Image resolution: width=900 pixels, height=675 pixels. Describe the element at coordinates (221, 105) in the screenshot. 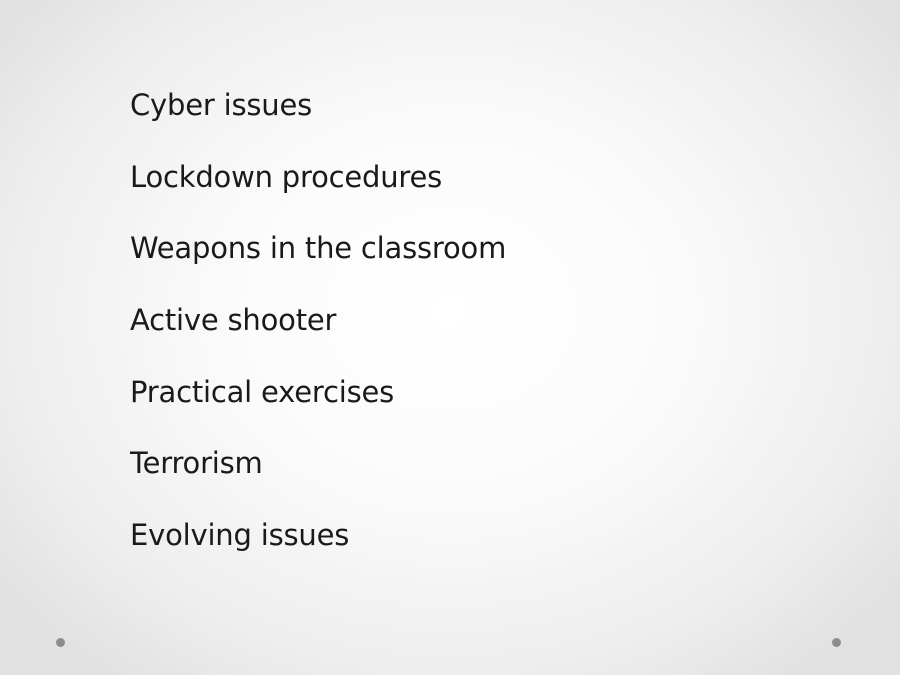

I see `list-item: Cyber issues` at that location.